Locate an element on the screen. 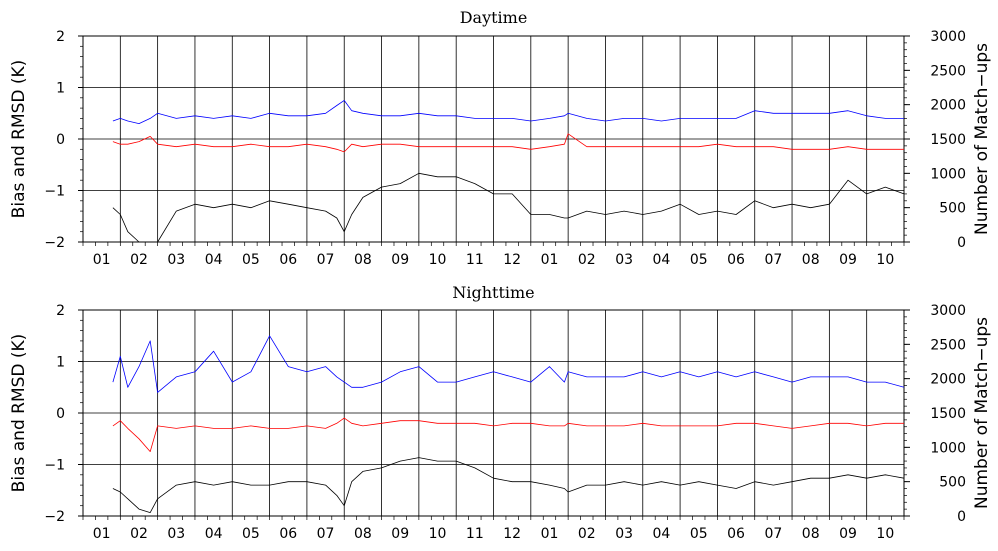 Image resolution: width=998 pixels, height=551 pixels. panel-title: Nighttime is located at coordinates (493, 292).